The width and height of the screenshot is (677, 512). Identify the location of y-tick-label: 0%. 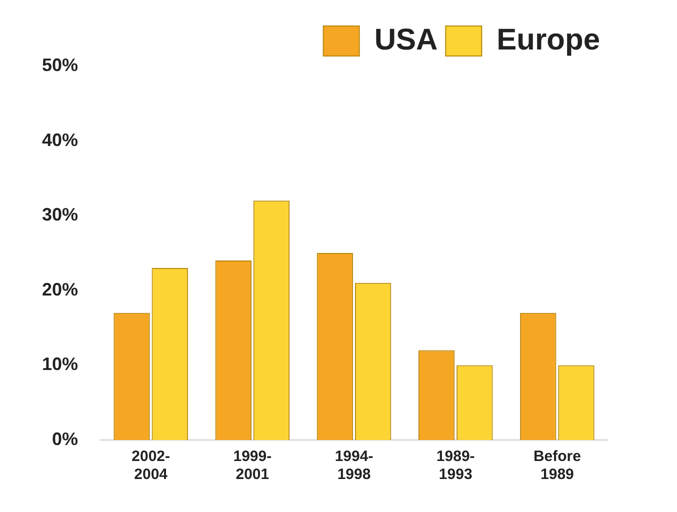
(65, 438).